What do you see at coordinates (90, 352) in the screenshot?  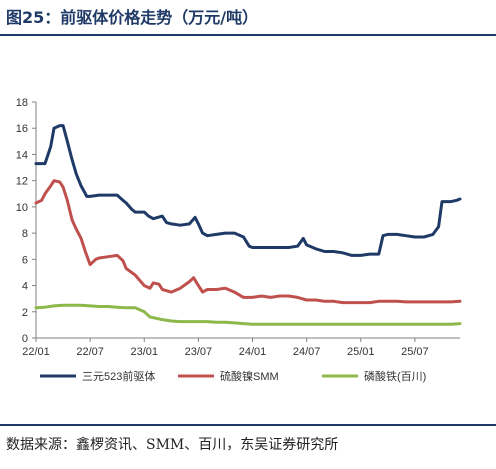 I see `x-tick-label: 22/07` at bounding box center [90, 352].